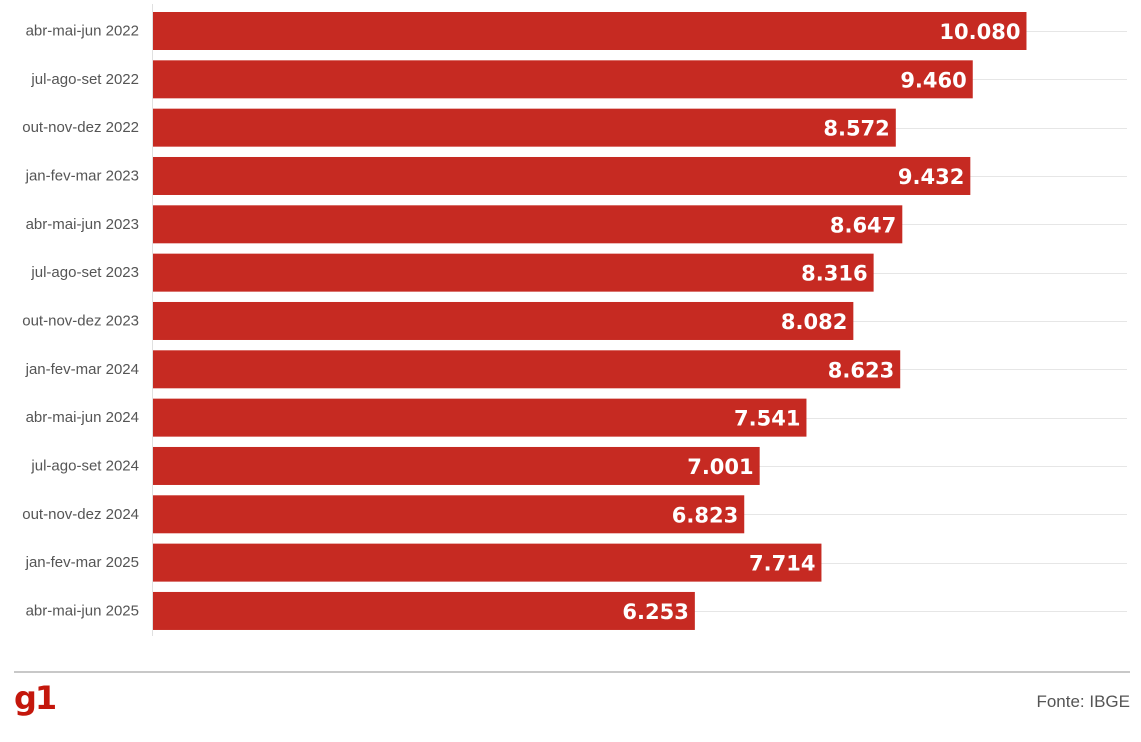  What do you see at coordinates (933, 80) in the screenshot?
I see `value-label: 9.460` at bounding box center [933, 80].